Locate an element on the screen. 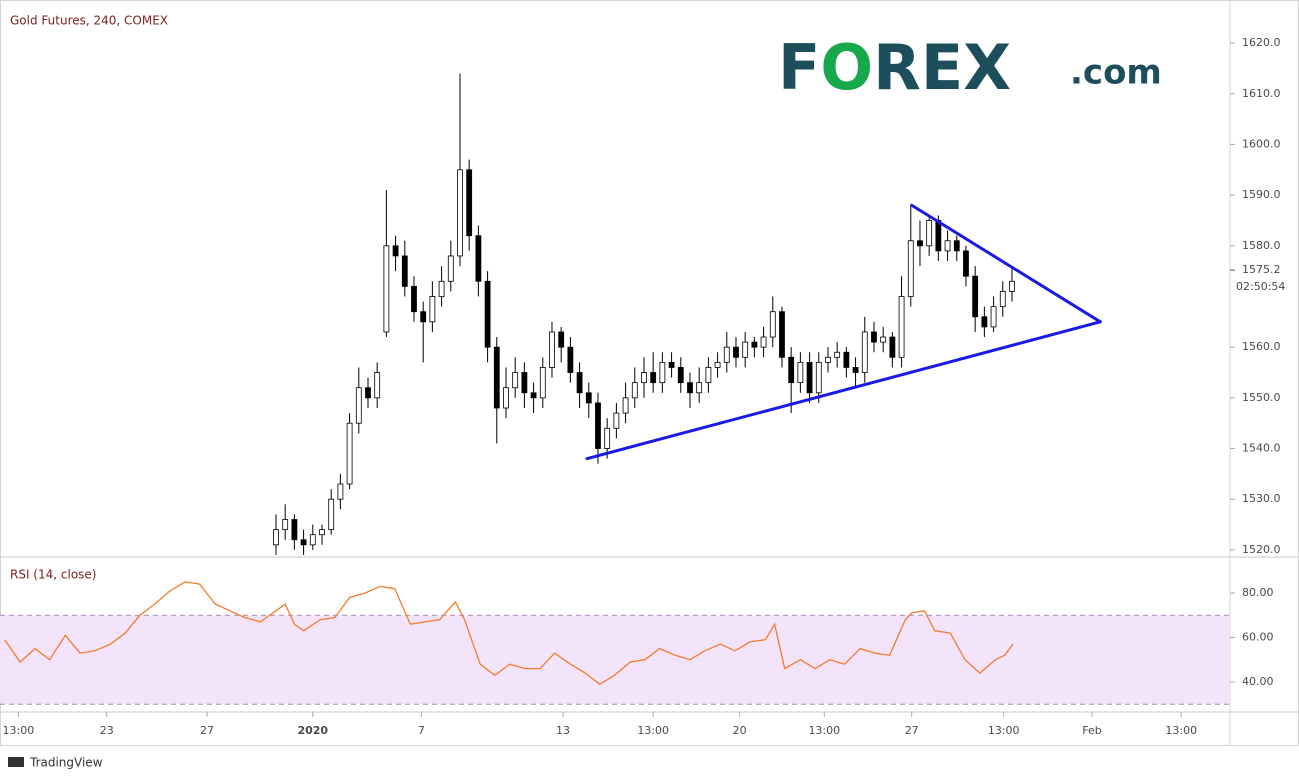 This screenshot has width=1299, height=781. rsi-band is located at coordinates (615, 660).